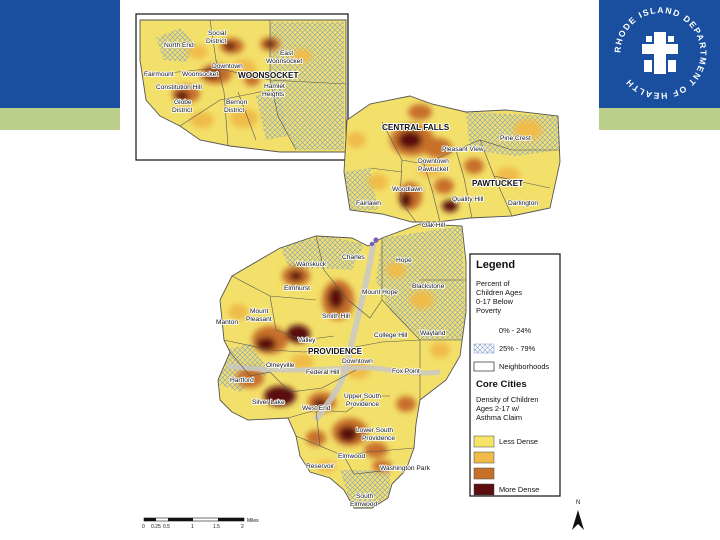 The width and height of the screenshot is (720, 540). I want to click on legend-poverty-line-2: Children Ages, so click(499, 292).